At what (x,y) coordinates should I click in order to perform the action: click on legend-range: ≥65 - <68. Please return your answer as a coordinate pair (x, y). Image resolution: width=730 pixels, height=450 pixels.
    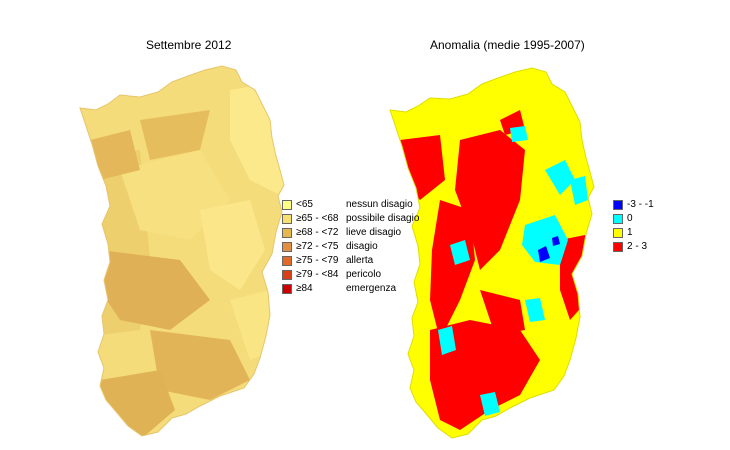
    Looking at the image, I should click on (317, 218).